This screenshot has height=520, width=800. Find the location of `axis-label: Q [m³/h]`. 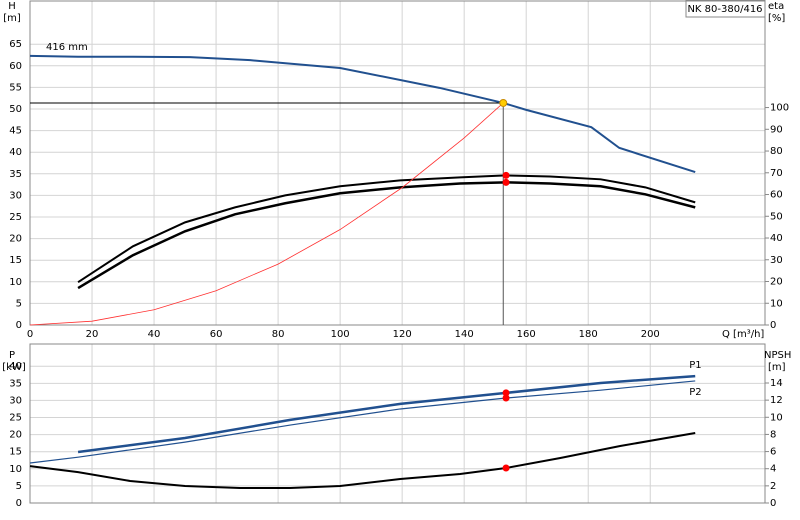

axis-label: Q [m³/h] is located at coordinates (743, 334).